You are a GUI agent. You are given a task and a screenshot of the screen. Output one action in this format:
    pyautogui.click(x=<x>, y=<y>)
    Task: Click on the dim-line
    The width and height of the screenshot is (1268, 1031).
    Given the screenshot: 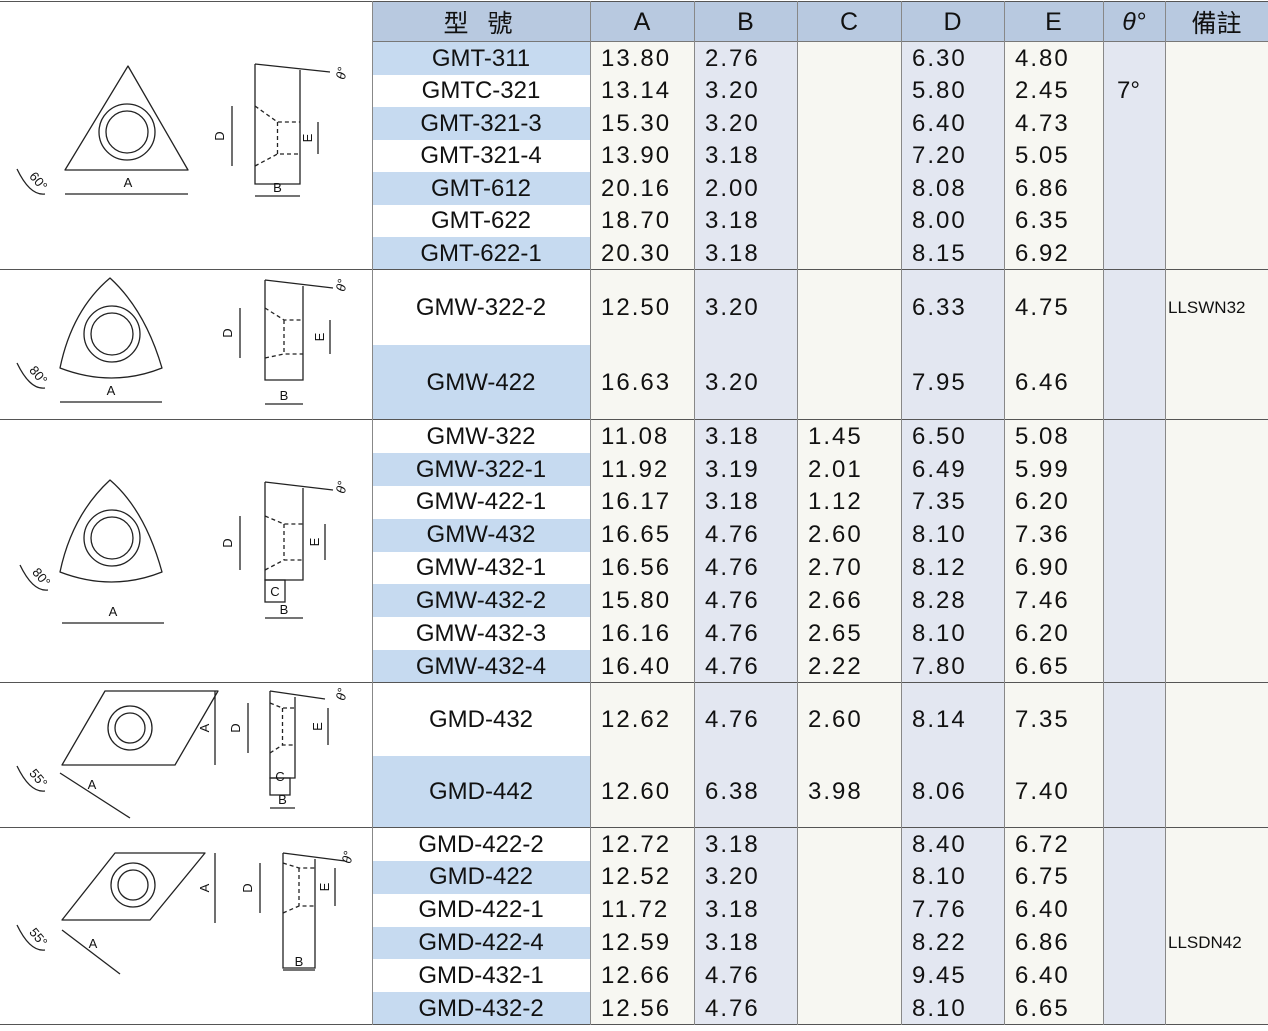 What is the action you would take?
    pyautogui.click(x=95, y=795)
    